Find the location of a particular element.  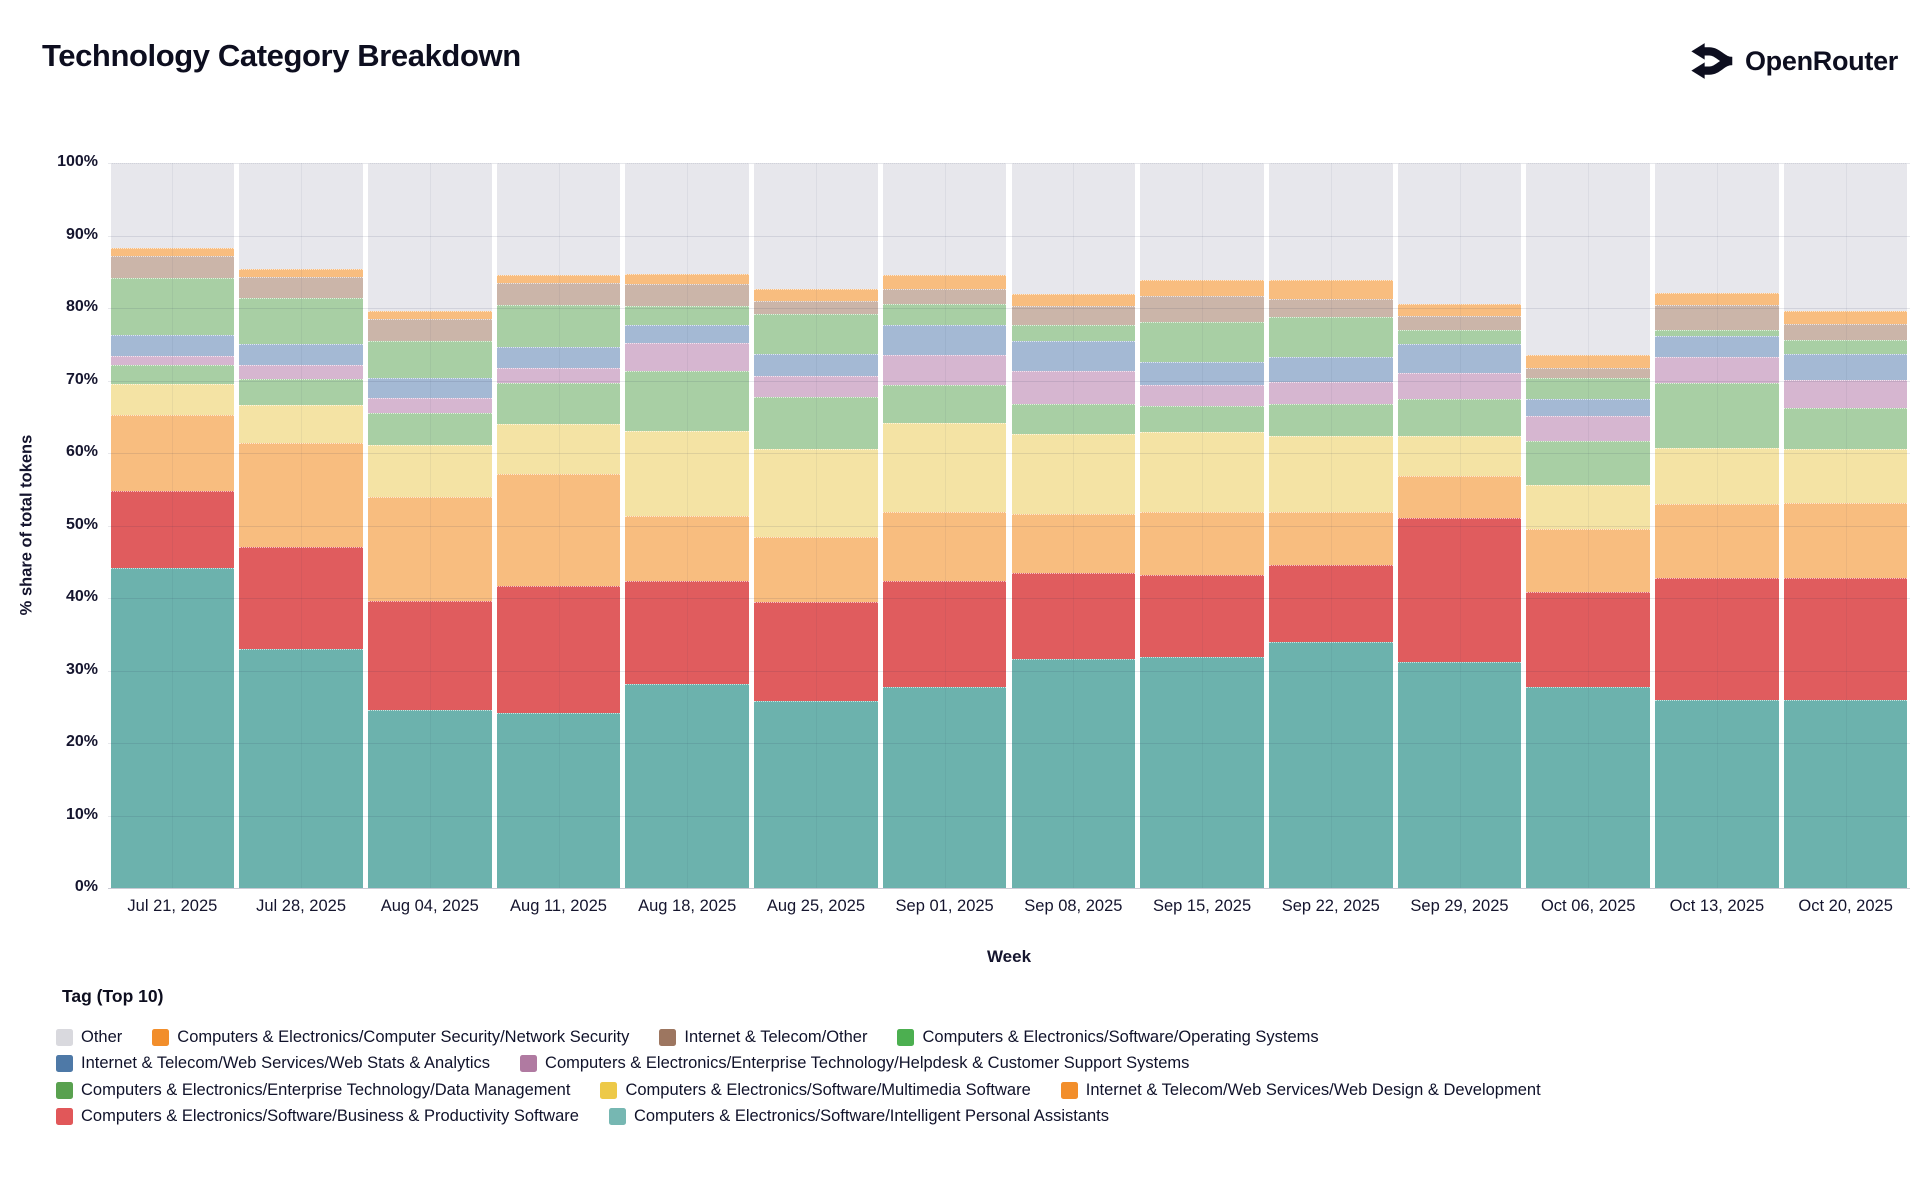

legend-item: Other is located at coordinates (89, 1037).